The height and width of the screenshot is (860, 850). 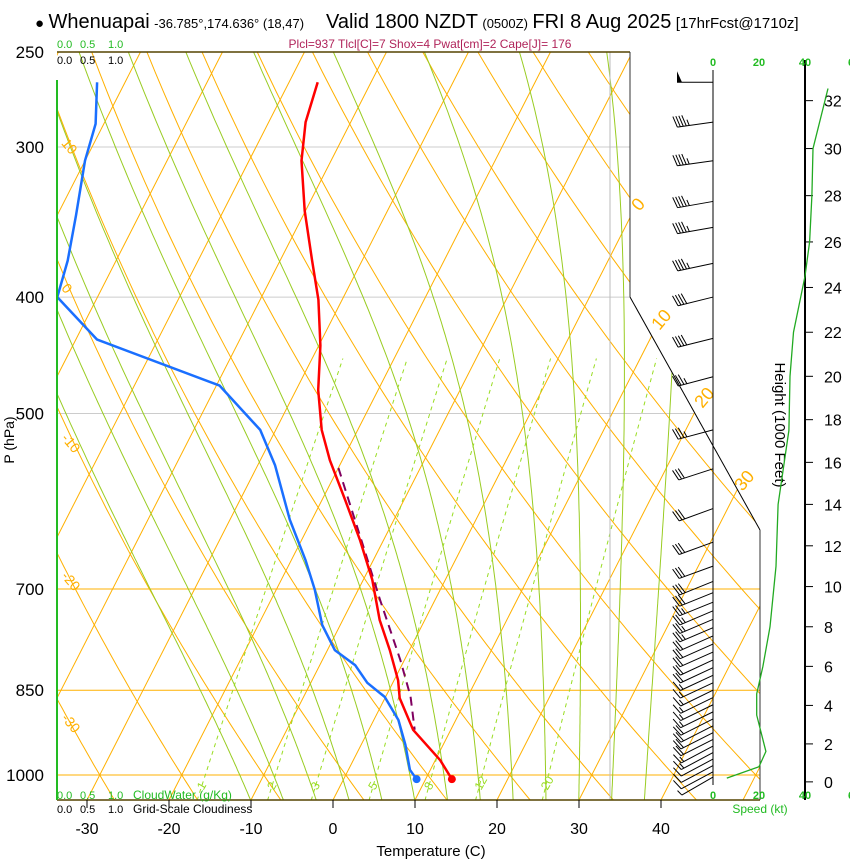 What do you see at coordinates (402, 22) in the screenshot?
I see `valid-local: Valid 1800 NZDT` at bounding box center [402, 22].